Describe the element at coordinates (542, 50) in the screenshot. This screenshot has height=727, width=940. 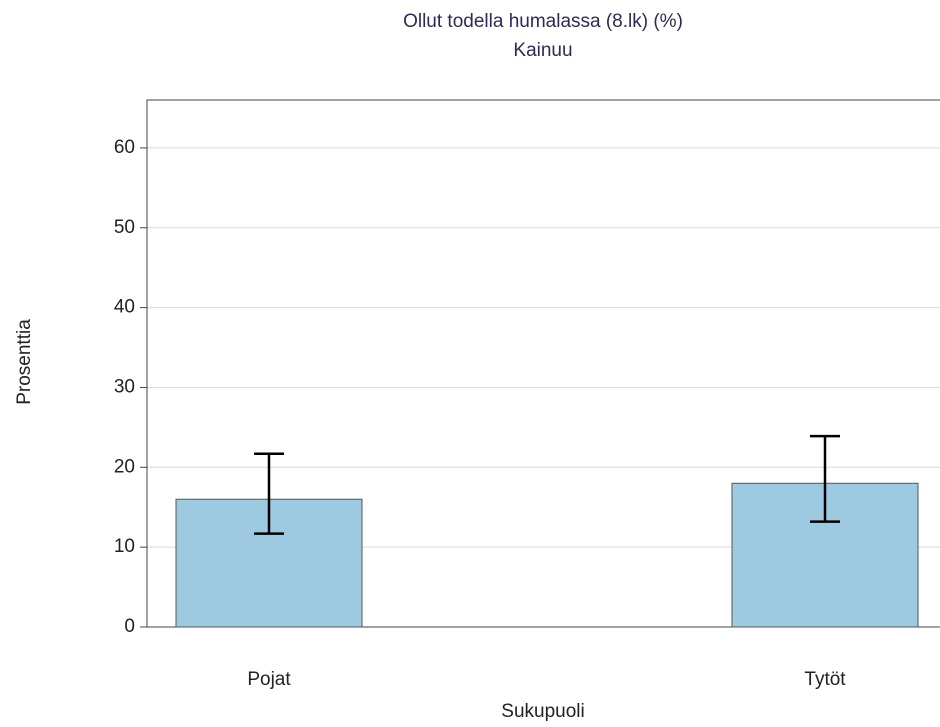
I see `chart-subtitle: Kainuu` at that location.